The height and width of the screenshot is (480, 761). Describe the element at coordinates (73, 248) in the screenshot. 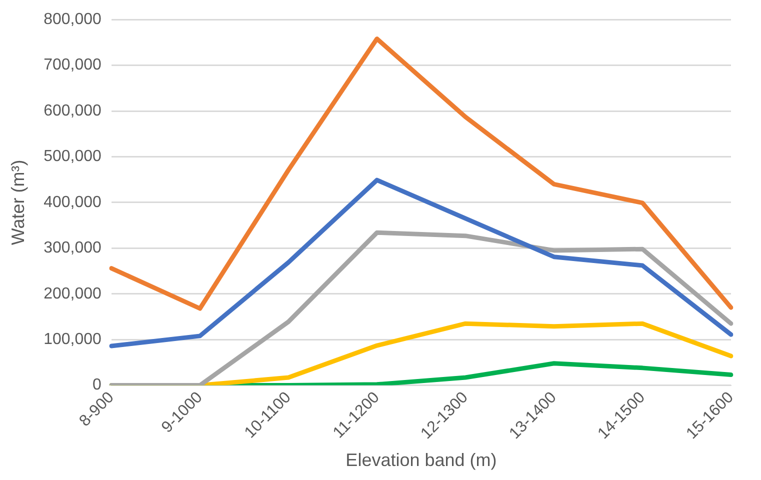

I see `y-tick-label: 300,000` at that location.